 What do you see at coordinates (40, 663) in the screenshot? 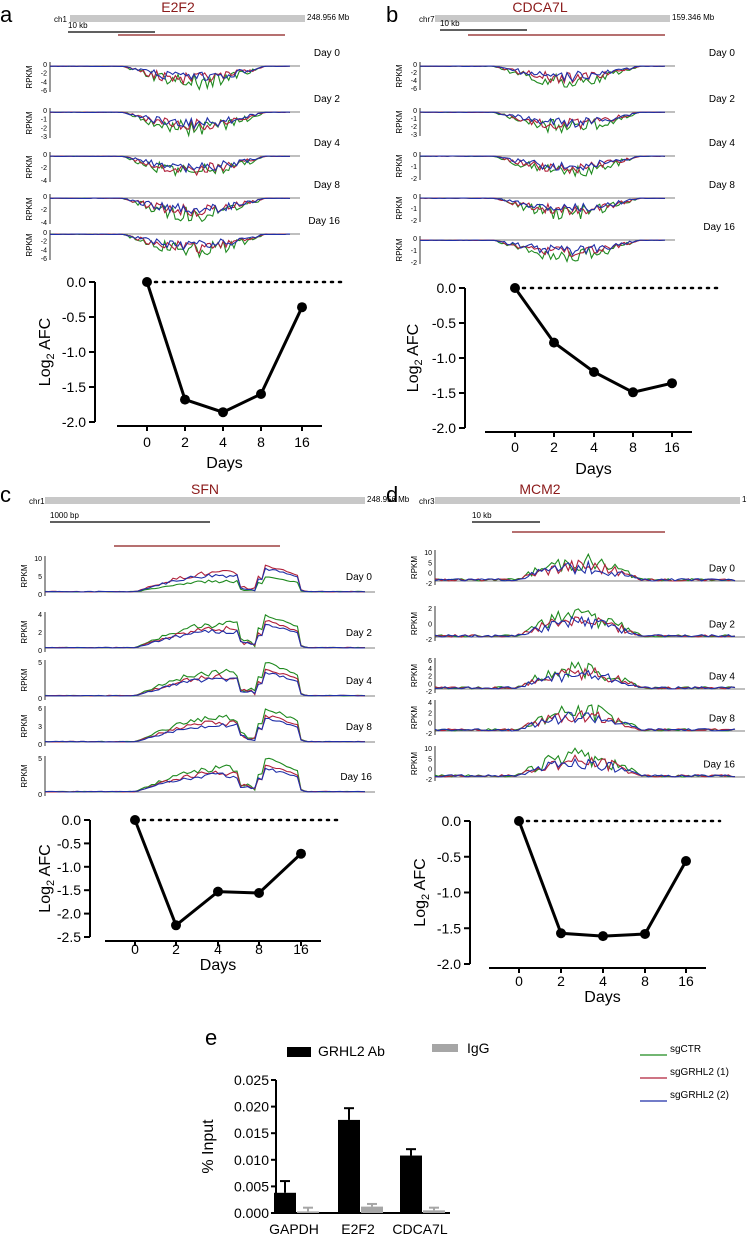
I see `track-tick-label: 5` at bounding box center [40, 663].